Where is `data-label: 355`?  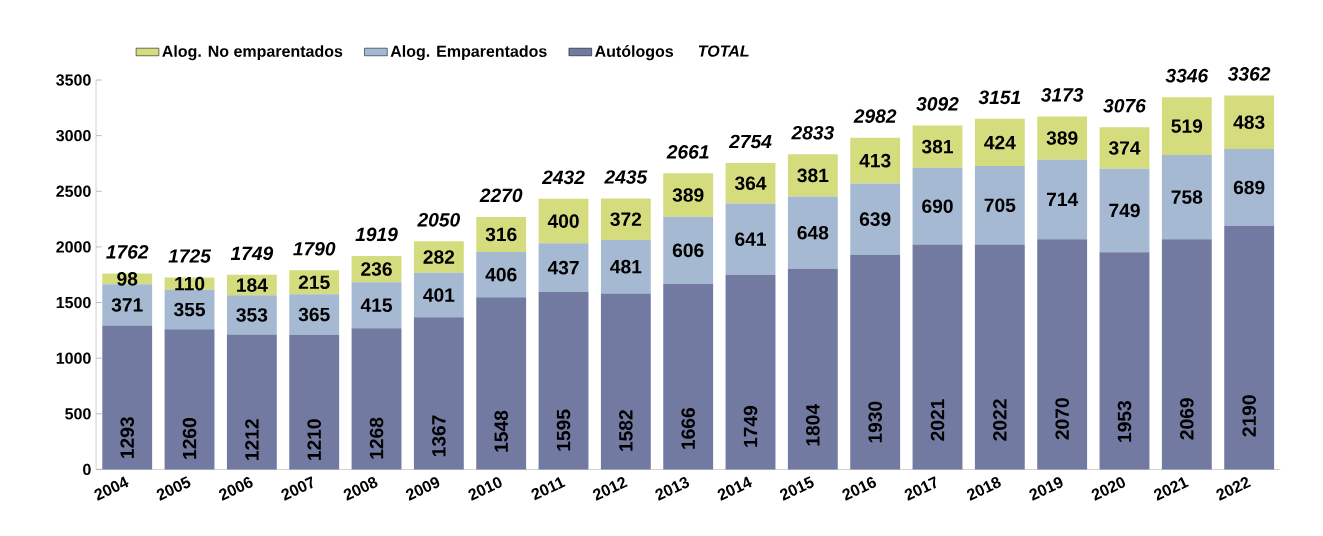 data-label: 355 is located at coordinates (189, 309).